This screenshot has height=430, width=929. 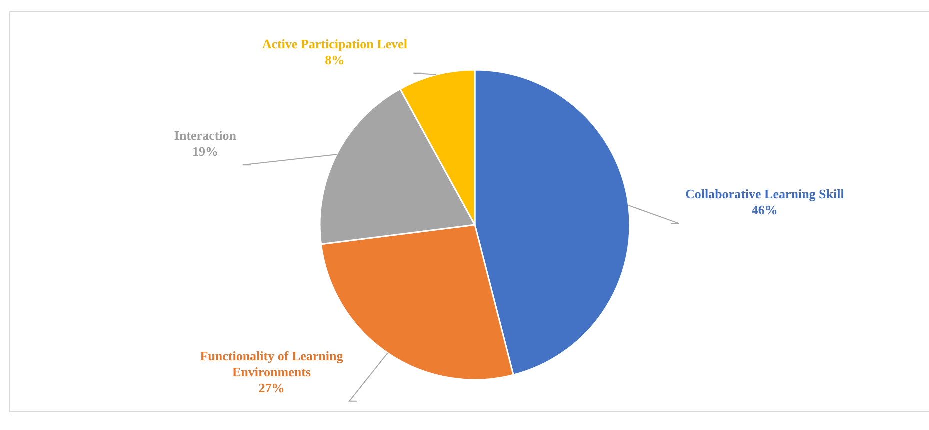 What do you see at coordinates (765, 194) in the screenshot?
I see `slice-label: Collaborative Learning Skill` at bounding box center [765, 194].